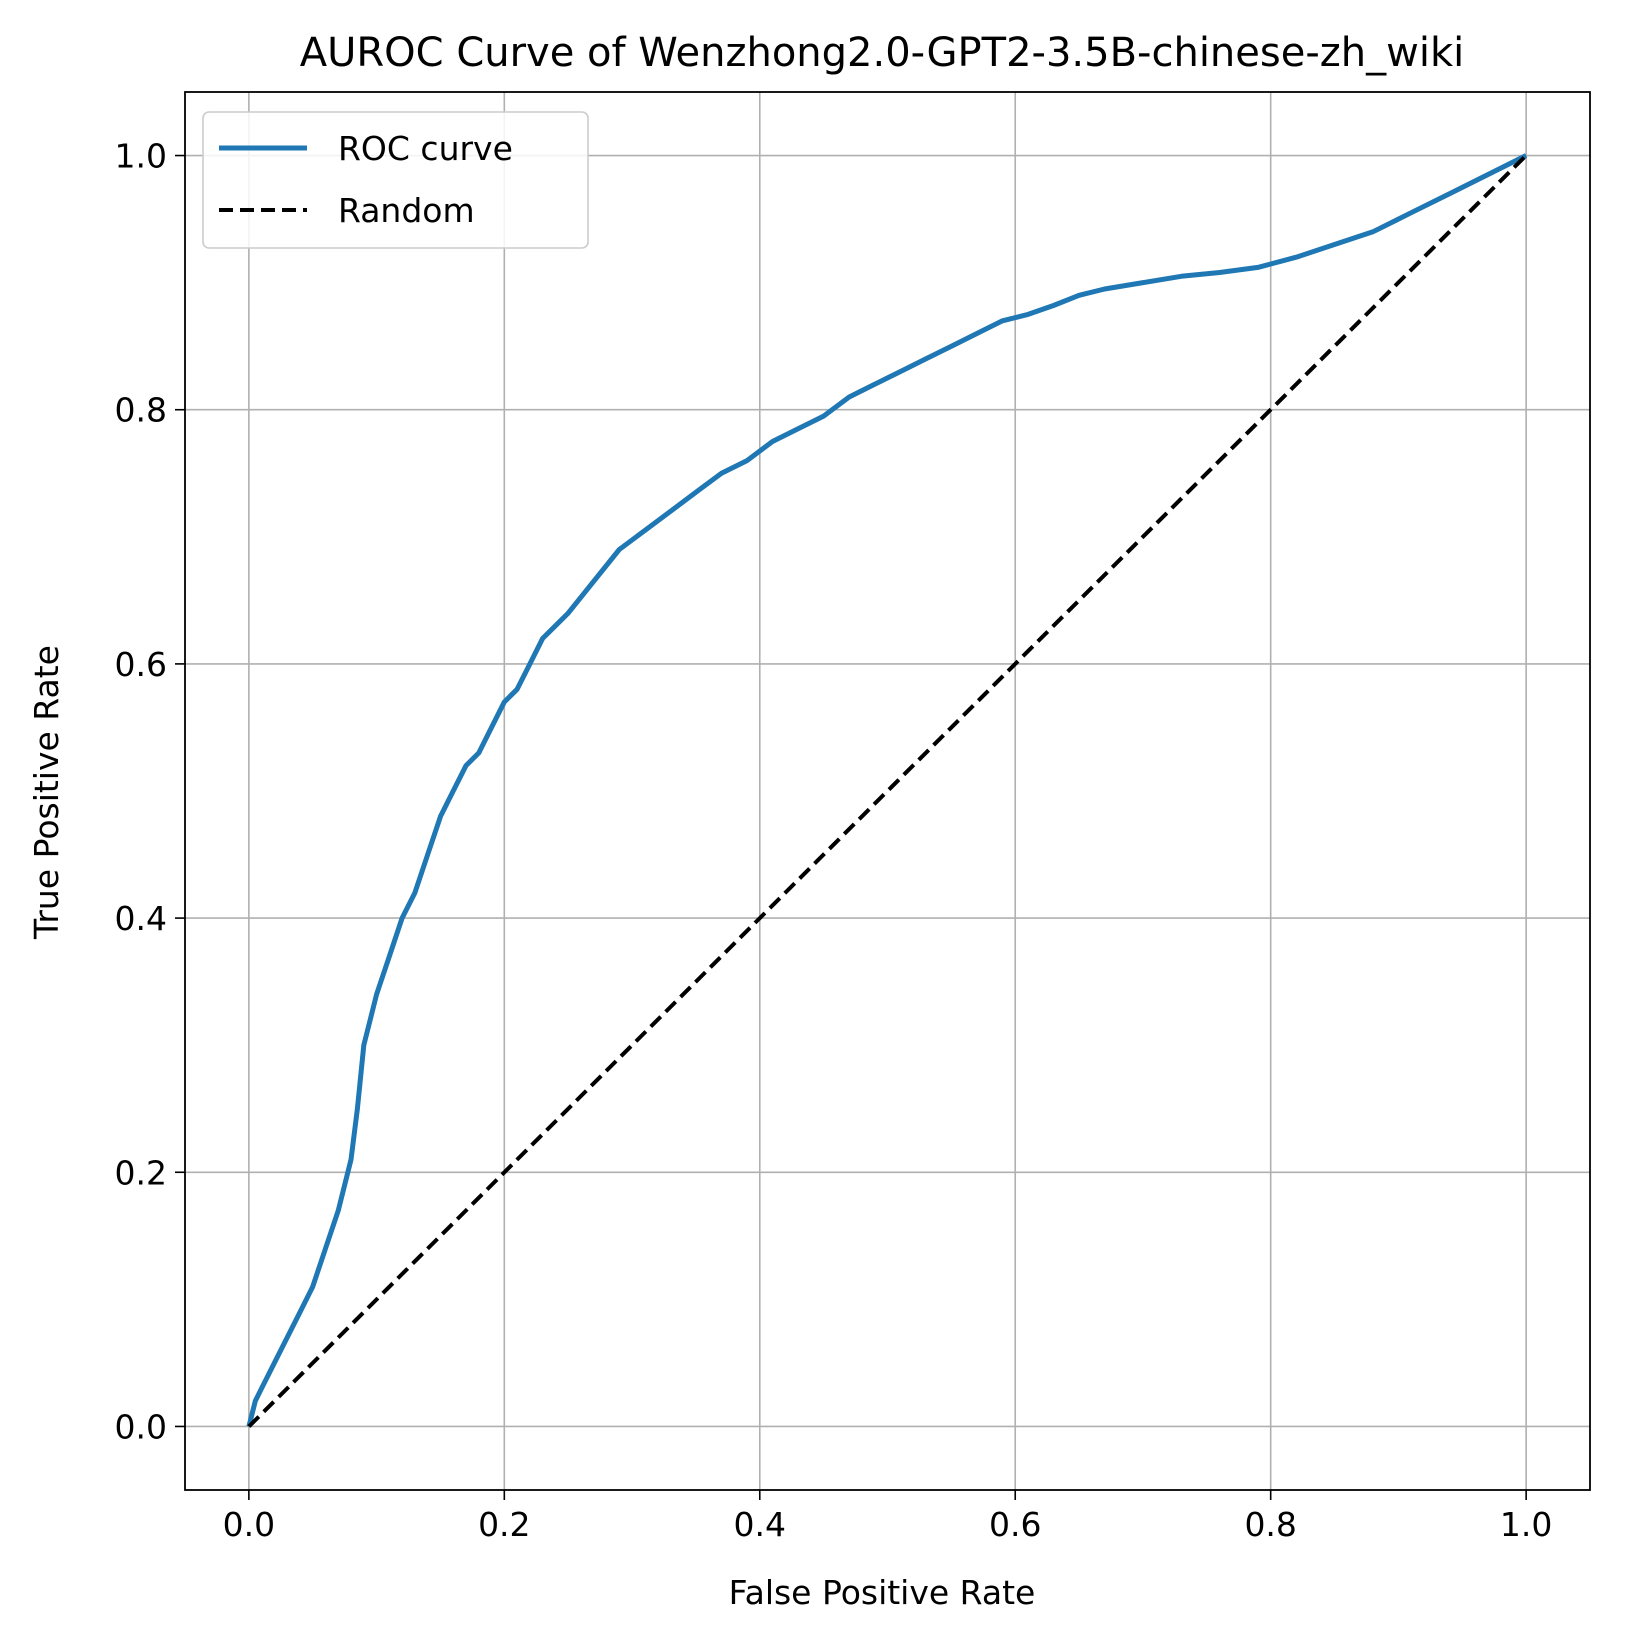 This screenshot has width=1637, height=1634. Describe the element at coordinates (150, 791) in the screenshot. I see `y-axis-ticks: 0.0 0.2 0.4 0.6 0.8 1.0` at that location.